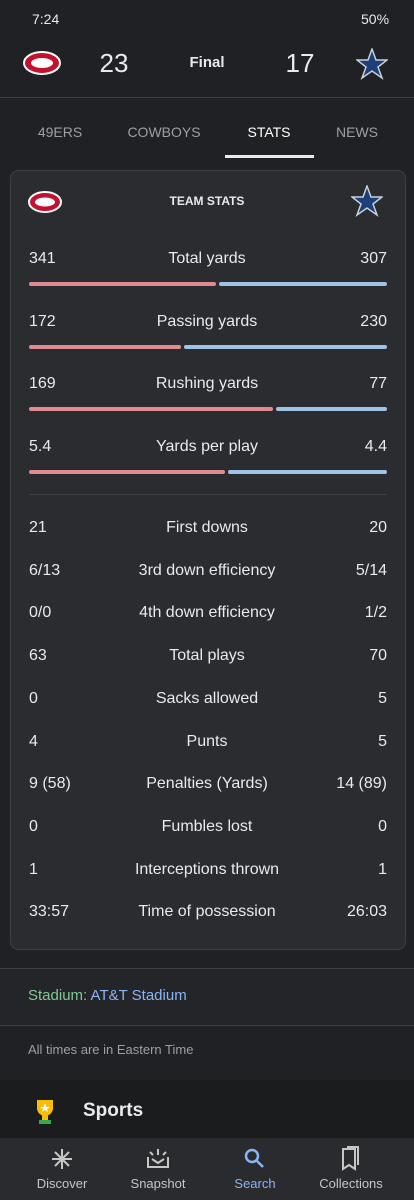  What do you see at coordinates (33, 869) in the screenshot?
I see `home-value: 1` at bounding box center [33, 869].